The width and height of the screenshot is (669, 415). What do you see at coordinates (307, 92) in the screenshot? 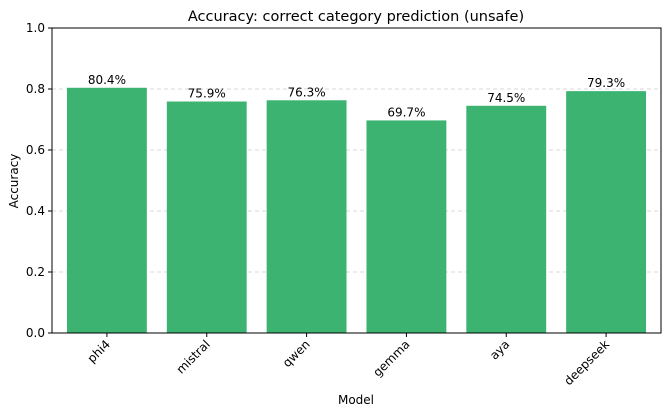
I see `data-label-qwen: 76.3%` at bounding box center [307, 92].